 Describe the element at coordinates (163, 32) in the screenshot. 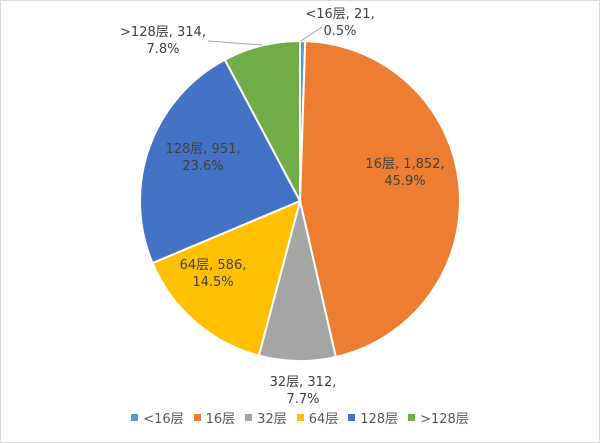

I see `data-label-5-line-0: >128层, 314,` at that location.